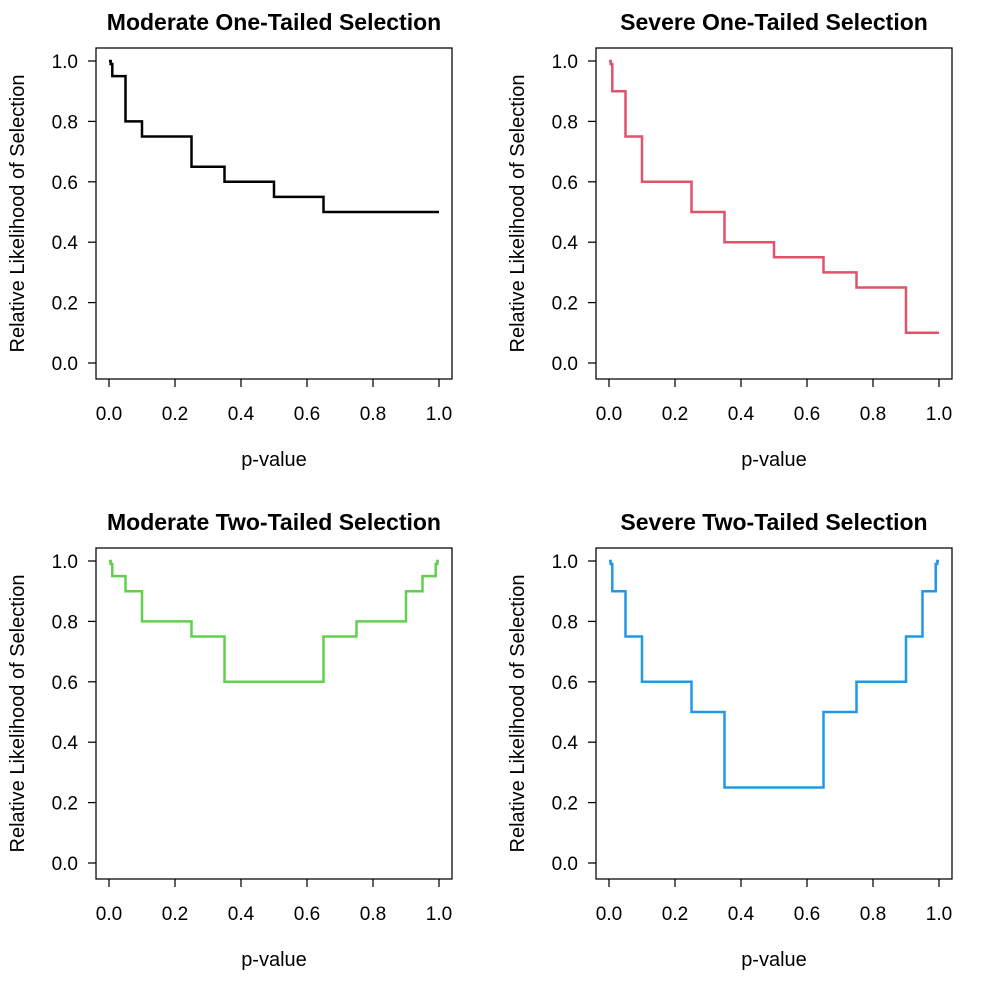 Image resolution: width=1000 pixels, height=1000 pixels. I want to click on chart-title: Severe Two-Tailed Selection, so click(773, 522).